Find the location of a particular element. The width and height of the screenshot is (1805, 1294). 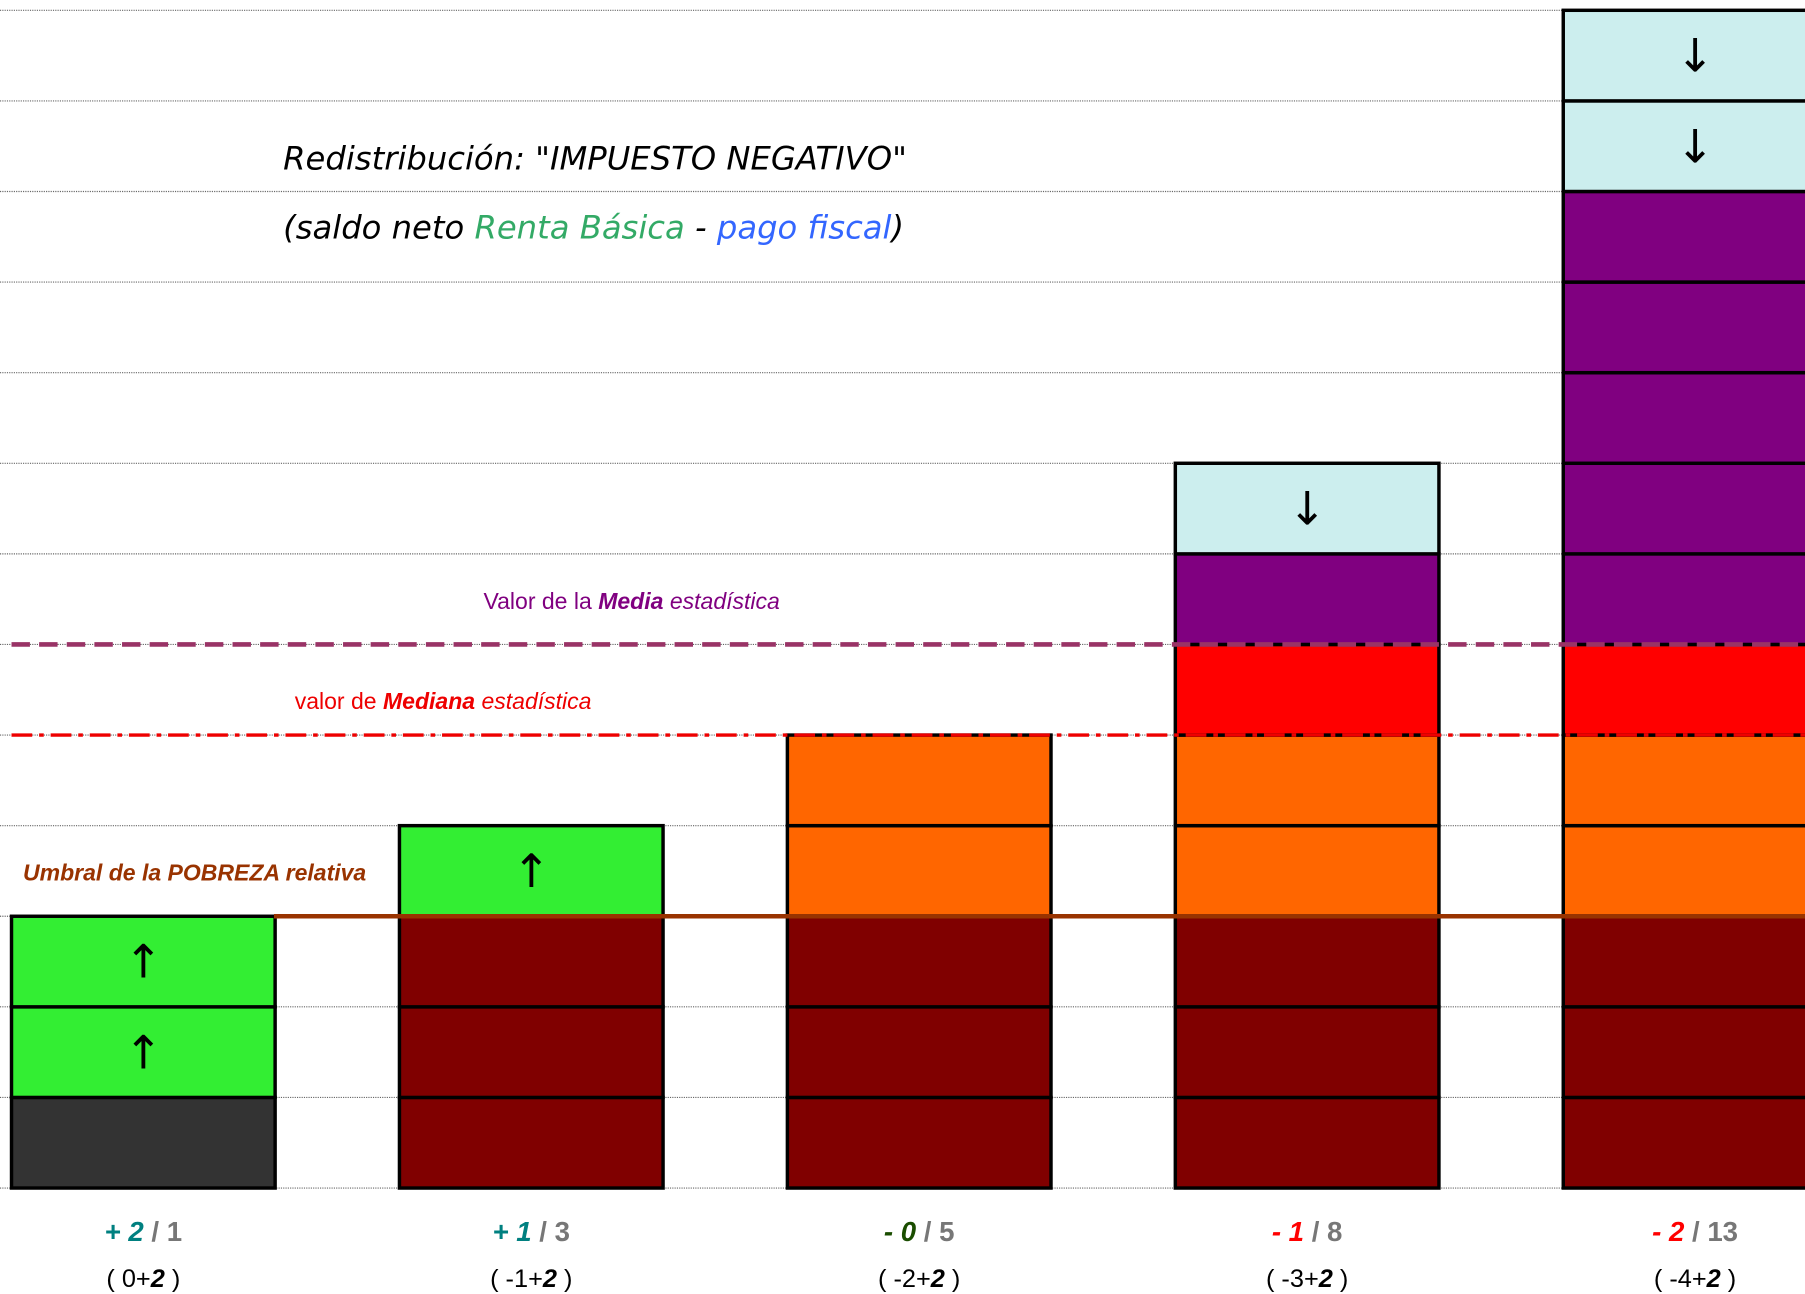

column-label: + 2 / 1 is located at coordinates (144, 1231).